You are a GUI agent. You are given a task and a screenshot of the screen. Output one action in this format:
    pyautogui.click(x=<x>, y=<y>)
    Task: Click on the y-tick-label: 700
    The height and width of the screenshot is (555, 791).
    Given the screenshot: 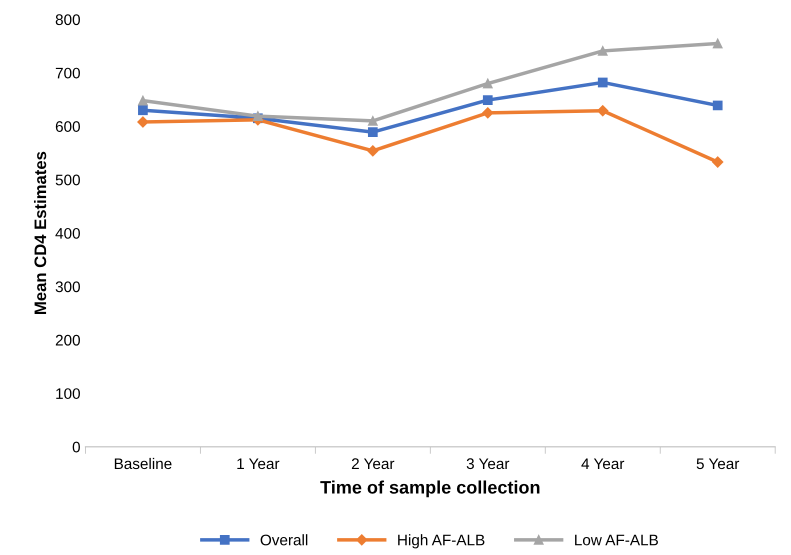 What is the action you would take?
    pyautogui.click(x=68, y=73)
    